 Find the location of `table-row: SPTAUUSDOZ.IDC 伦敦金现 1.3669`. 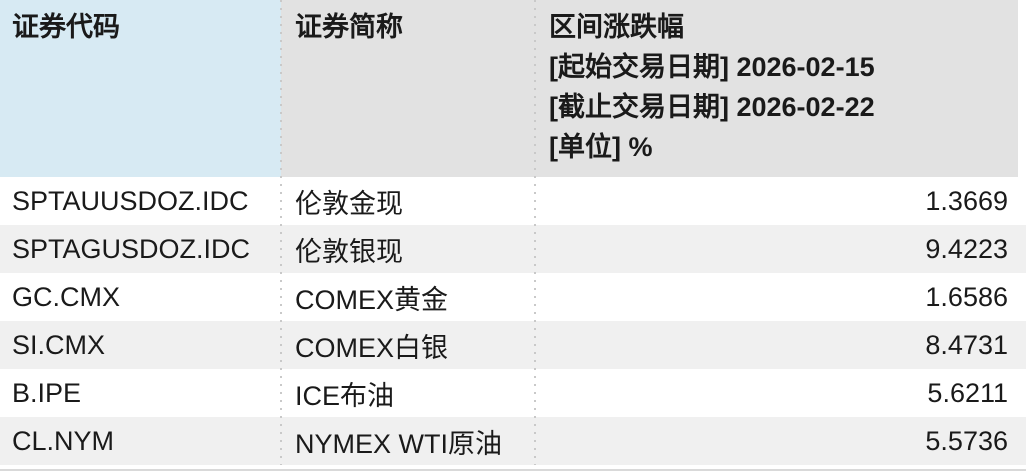

table-row: SPTAUUSDOZ.IDC 伦敦金现 1.3669 is located at coordinates (513, 201).